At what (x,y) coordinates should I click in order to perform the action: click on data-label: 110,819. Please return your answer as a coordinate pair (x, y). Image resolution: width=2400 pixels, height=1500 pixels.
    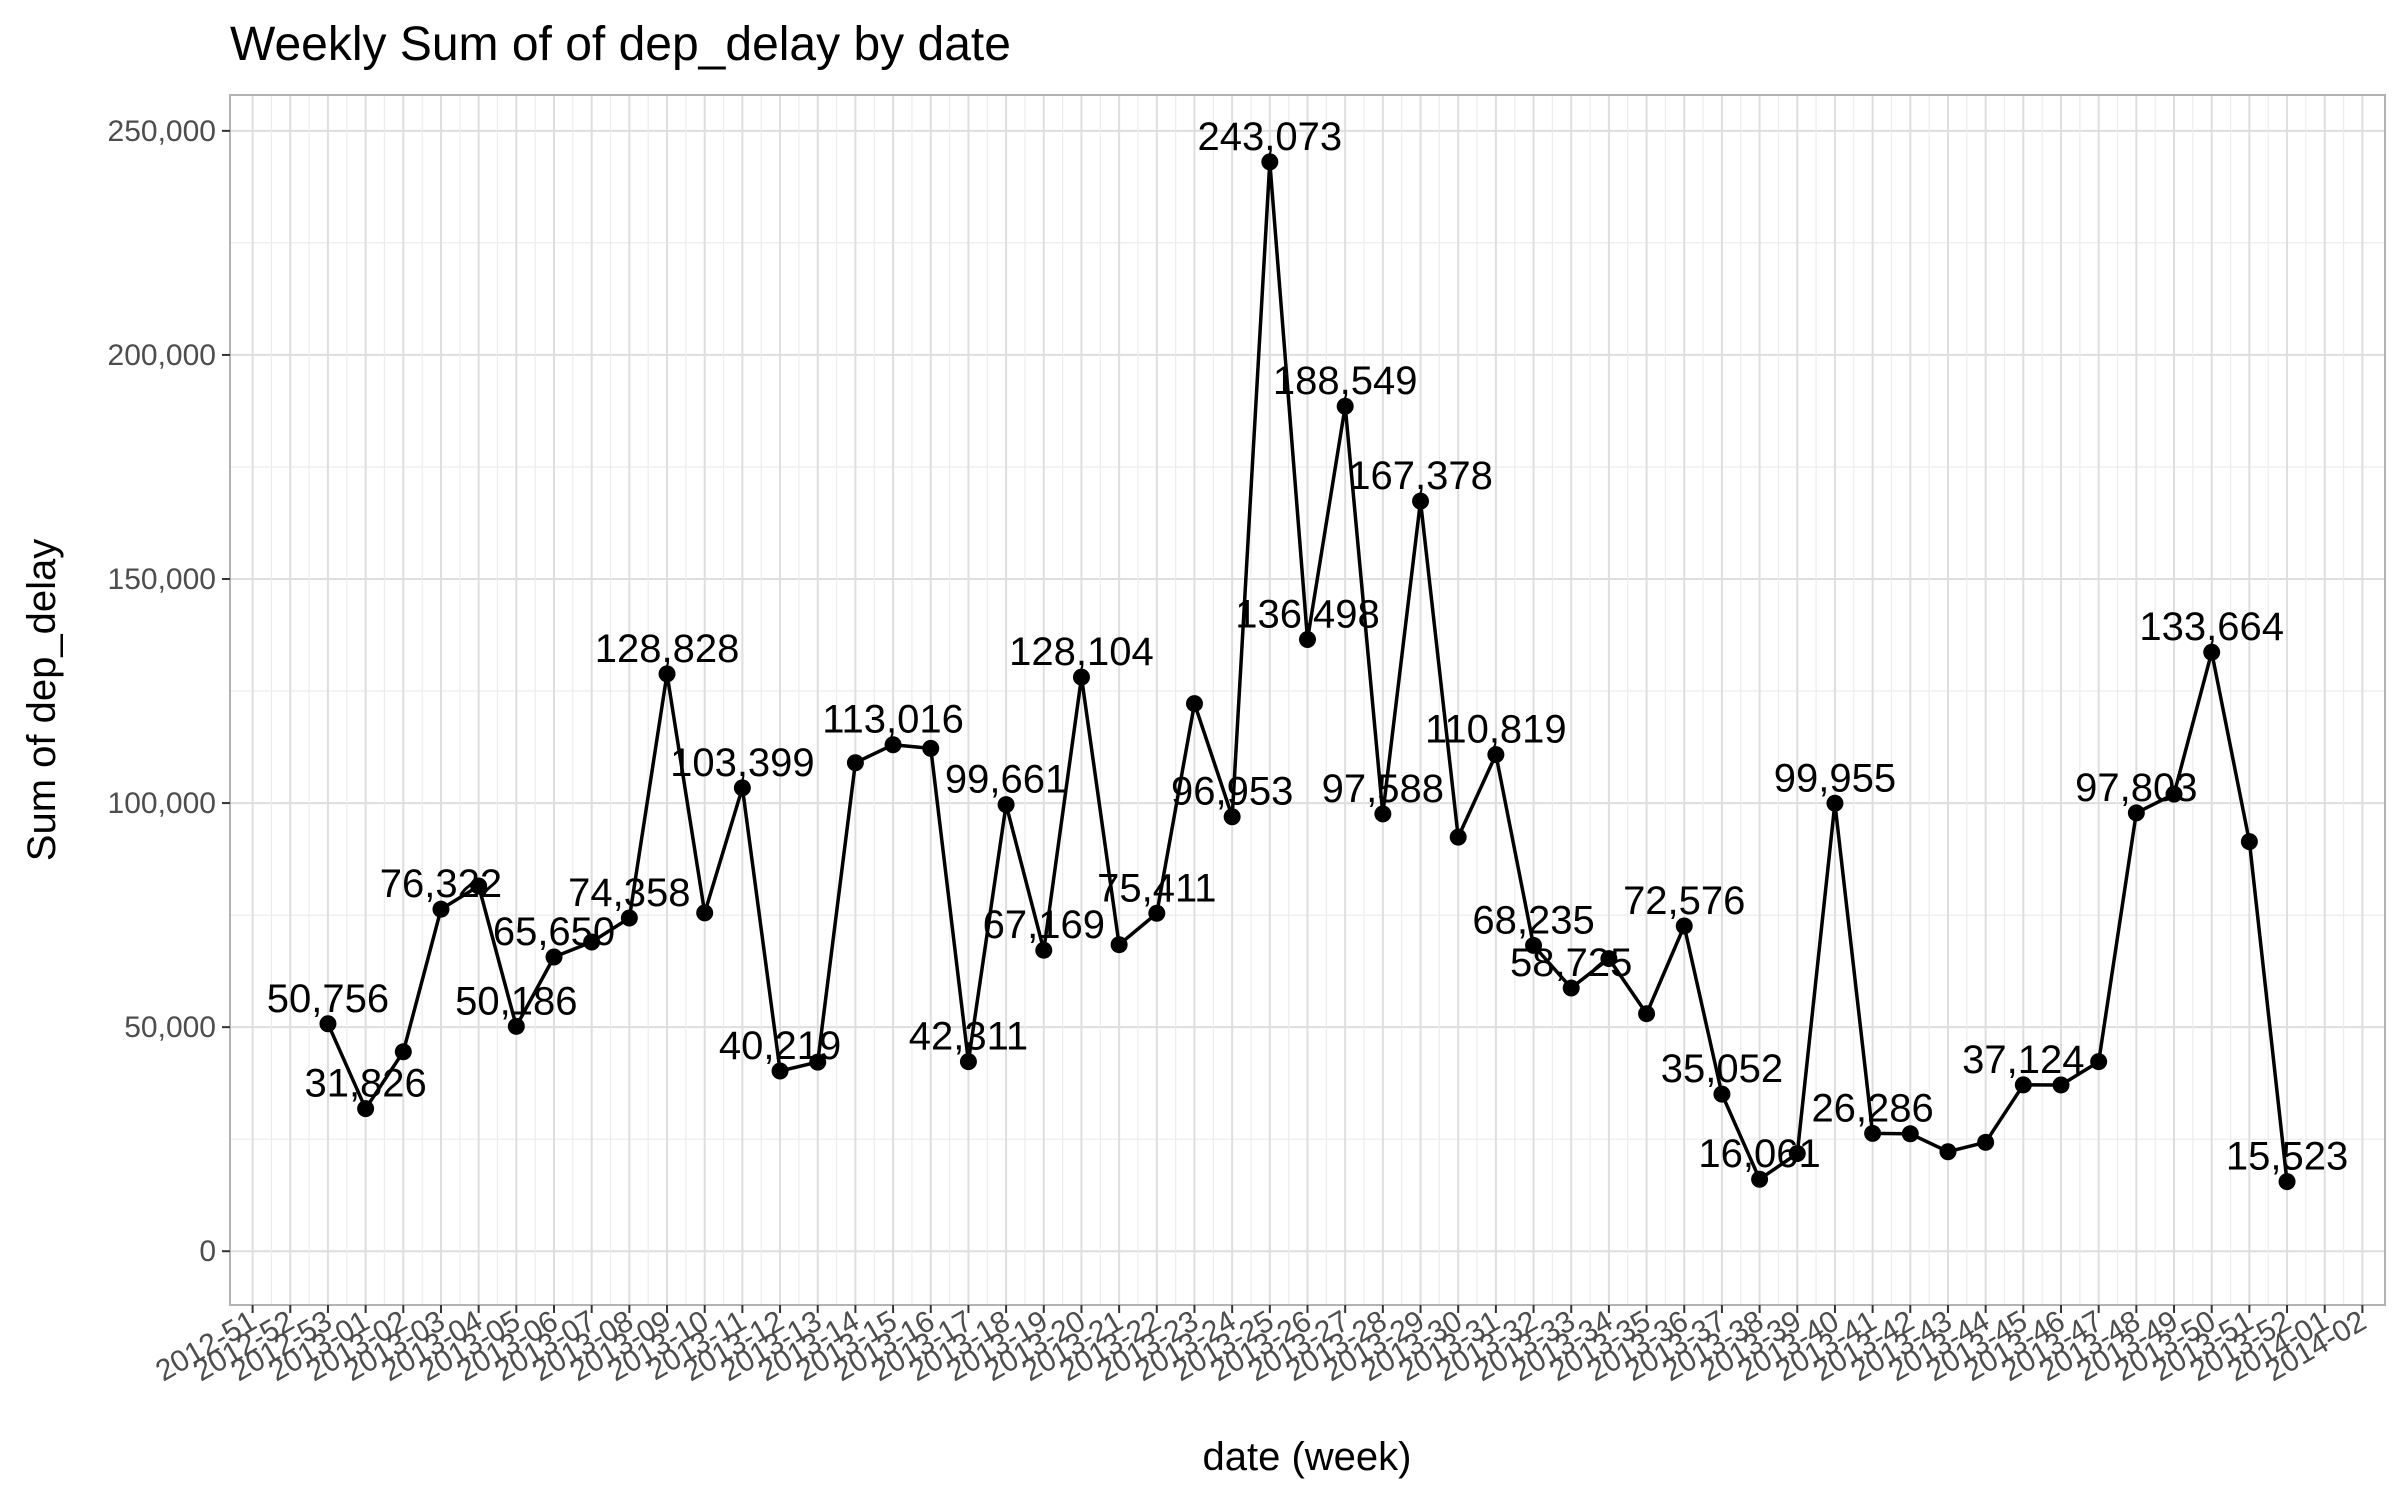
    Looking at the image, I should click on (1496, 730).